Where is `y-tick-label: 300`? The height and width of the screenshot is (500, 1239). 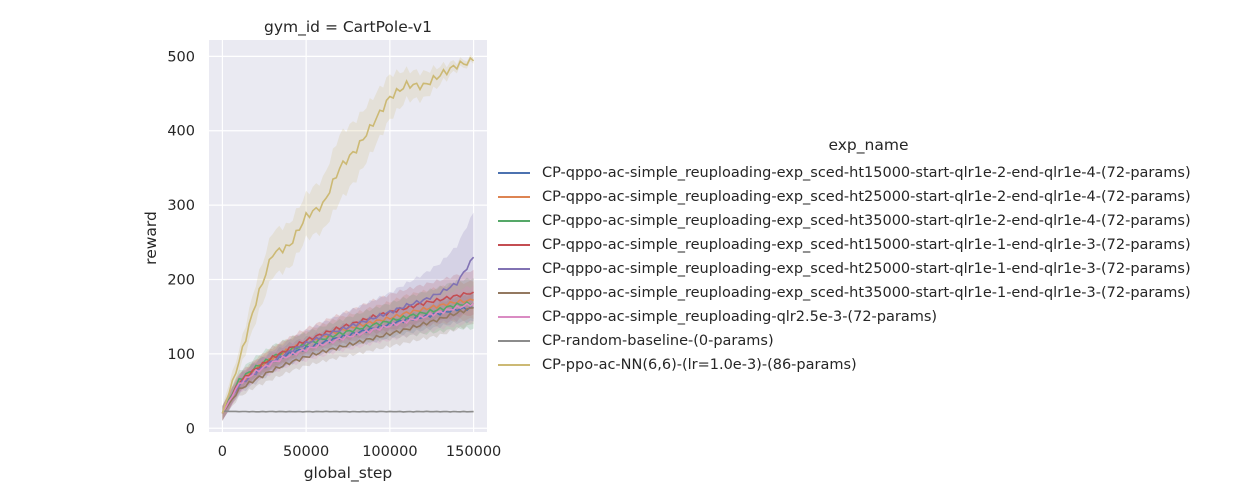
y-tick-label: 300 is located at coordinates (181, 206).